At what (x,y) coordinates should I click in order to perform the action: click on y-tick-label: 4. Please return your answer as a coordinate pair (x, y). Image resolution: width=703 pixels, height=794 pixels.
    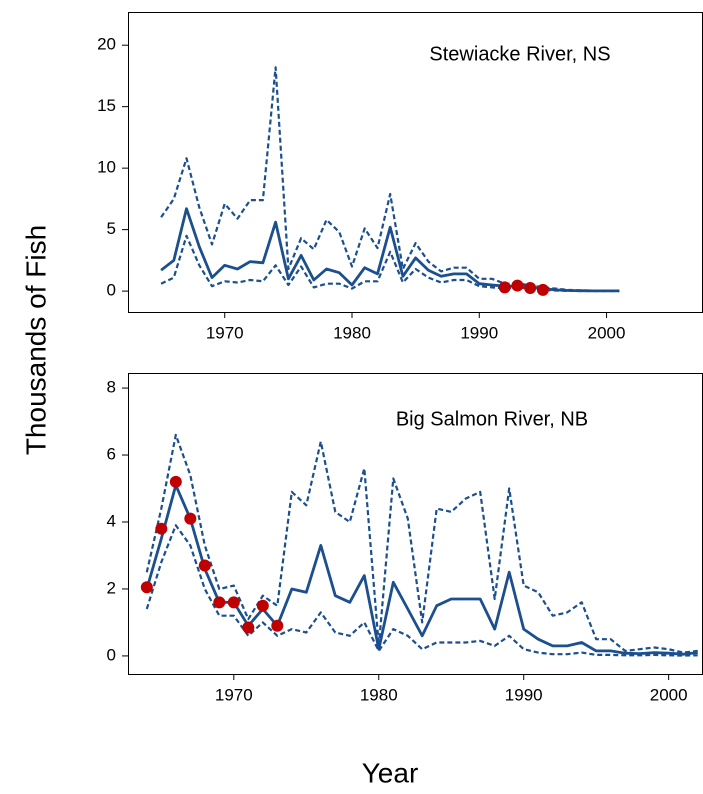
    Looking at the image, I should click on (111, 520).